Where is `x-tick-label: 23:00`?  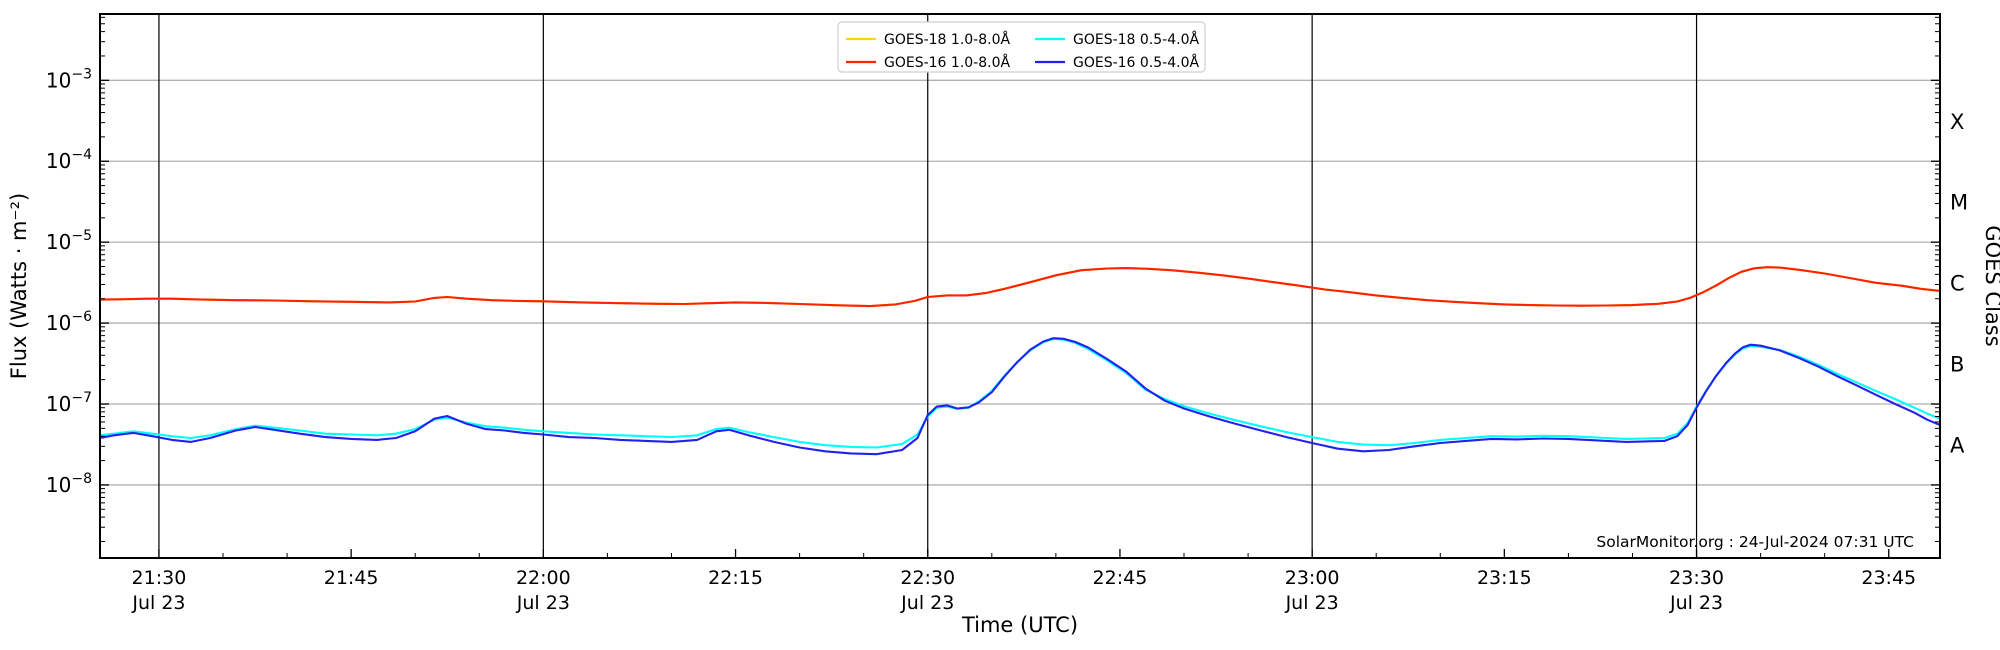
x-tick-label: 23:00 is located at coordinates (1312, 578).